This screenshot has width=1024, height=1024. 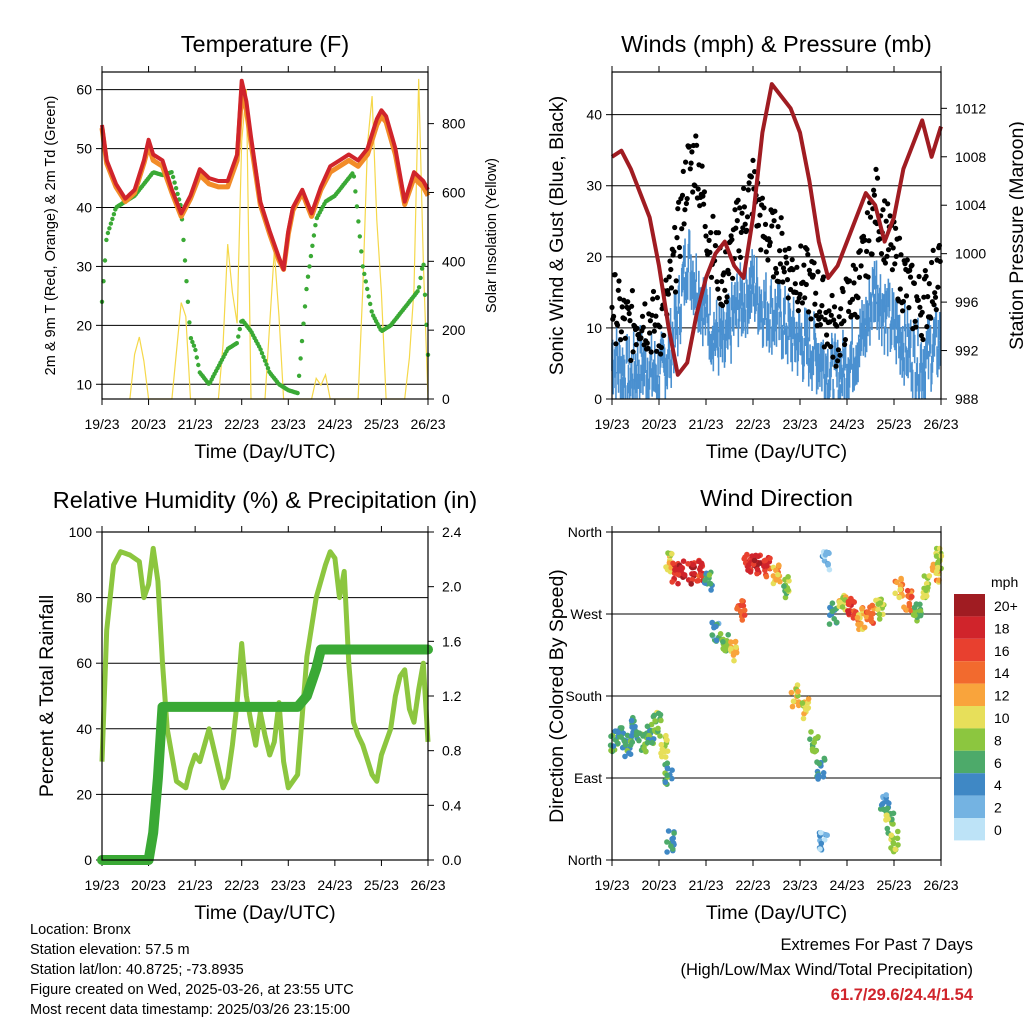 I want to click on legend-label: 0, so click(x=998, y=830).